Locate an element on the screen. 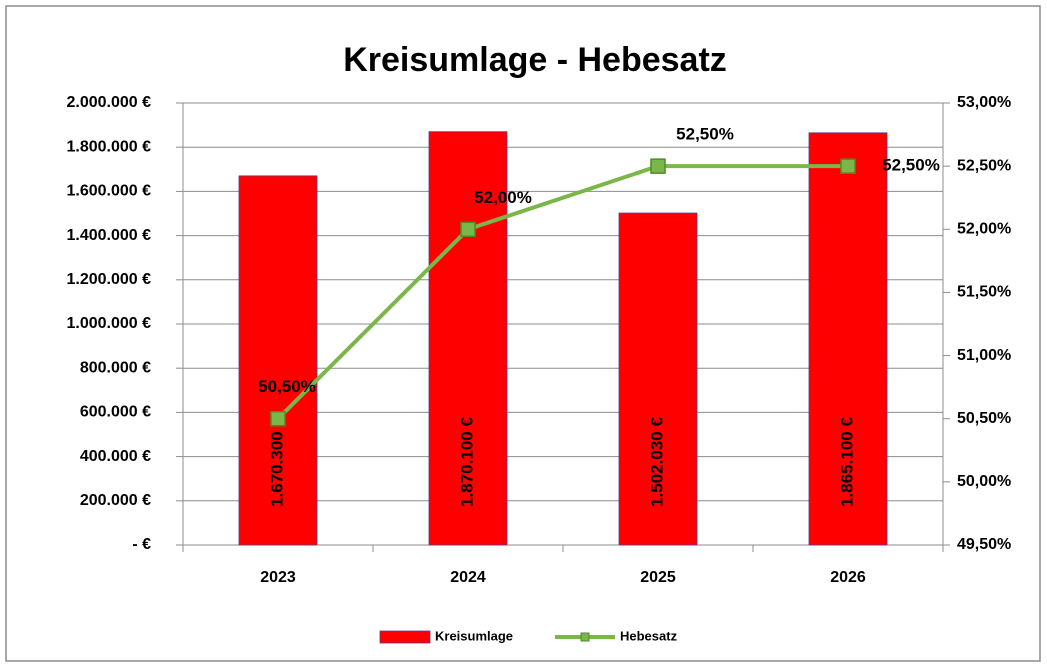 This screenshot has width=1047, height=667. bar-value-label: 1.865.100 € is located at coordinates (846, 462).